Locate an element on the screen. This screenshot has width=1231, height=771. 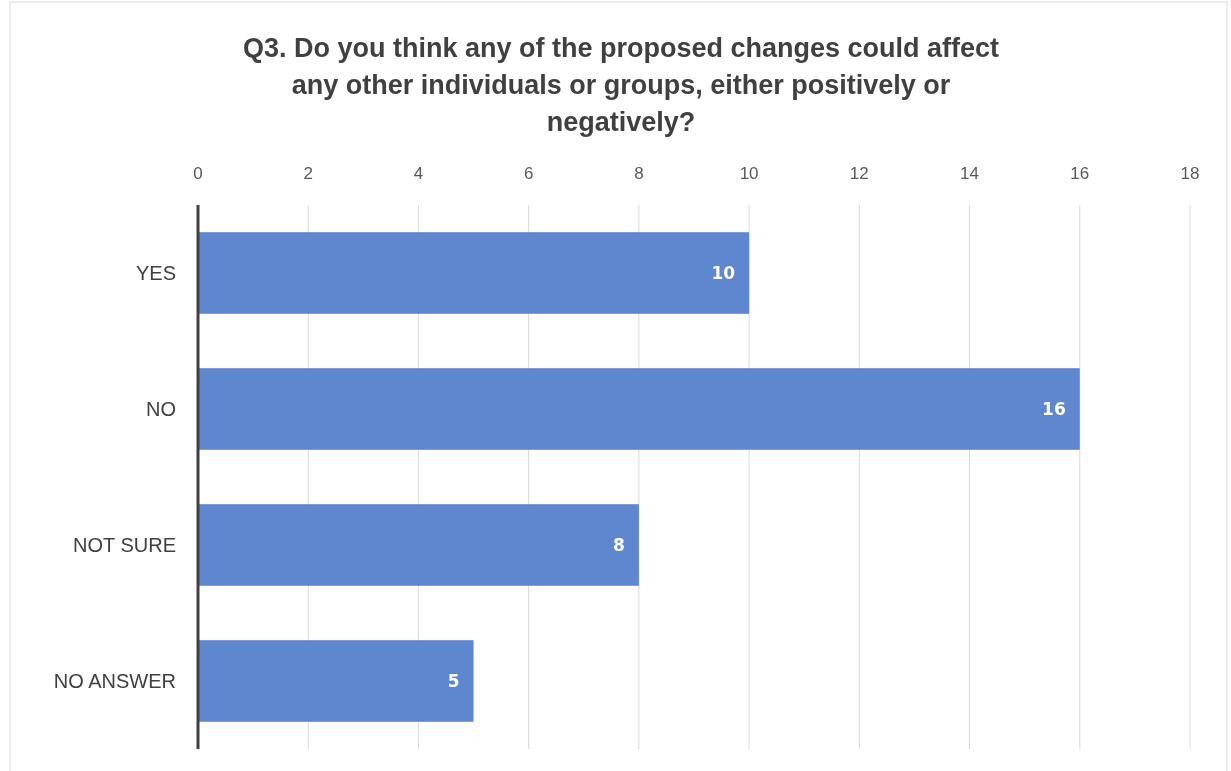
x-tick-label: 4 is located at coordinates (418, 173).